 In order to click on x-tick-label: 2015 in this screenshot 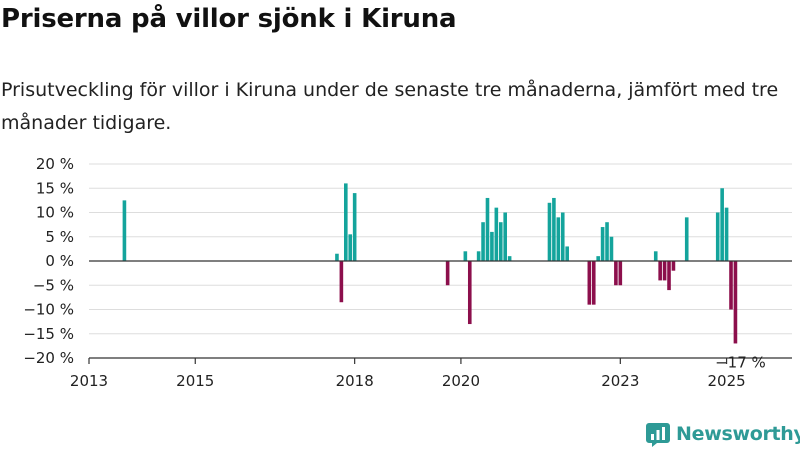, I will do `click(195, 381)`.